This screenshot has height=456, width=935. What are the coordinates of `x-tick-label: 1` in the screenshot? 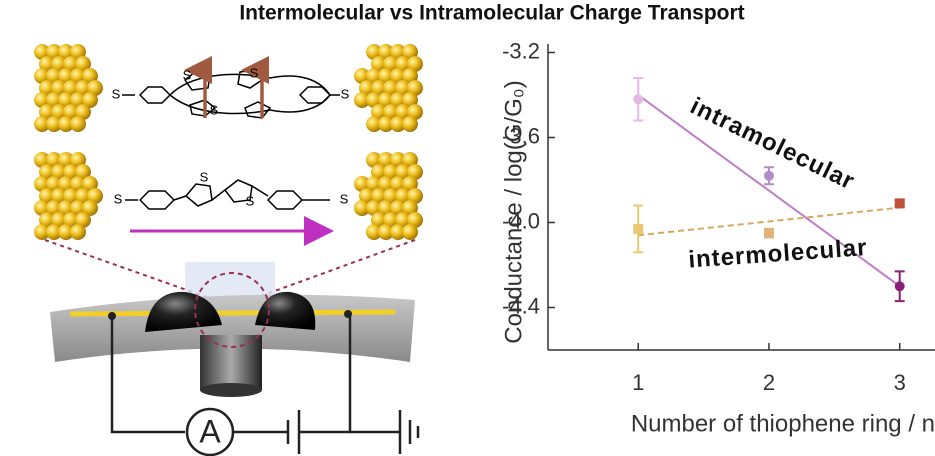 It's located at (638, 382).